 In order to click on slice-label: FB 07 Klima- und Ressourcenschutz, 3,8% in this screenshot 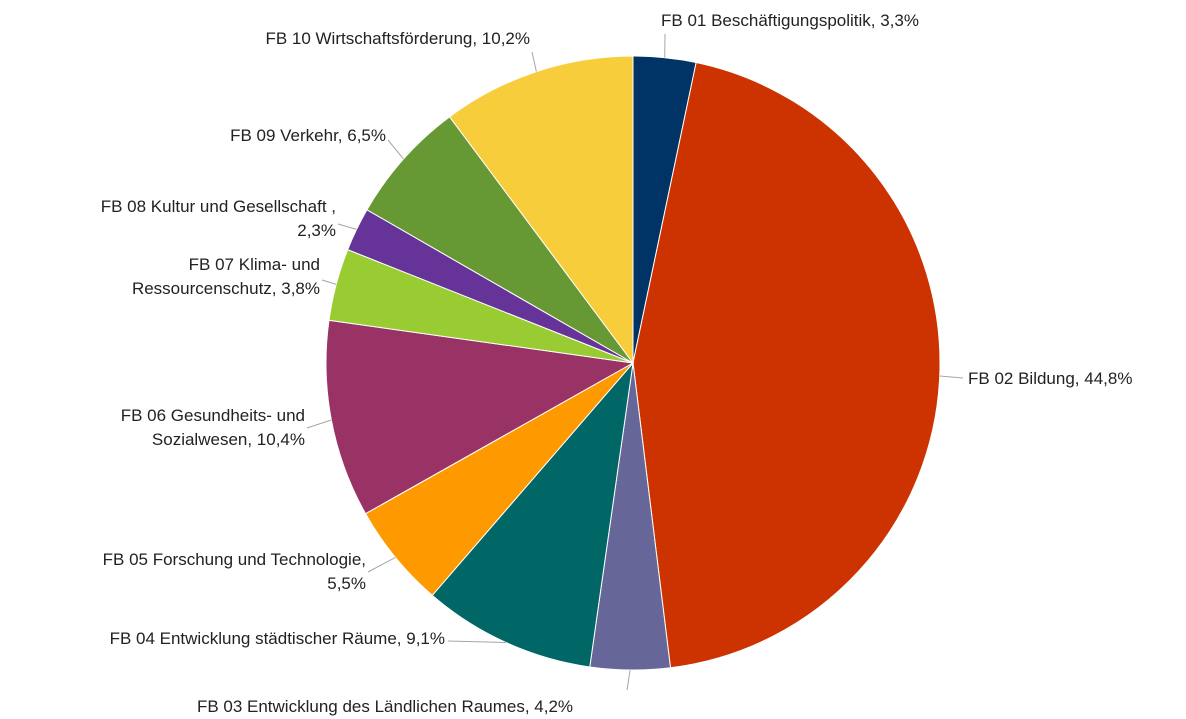, I will do `click(226, 276)`.